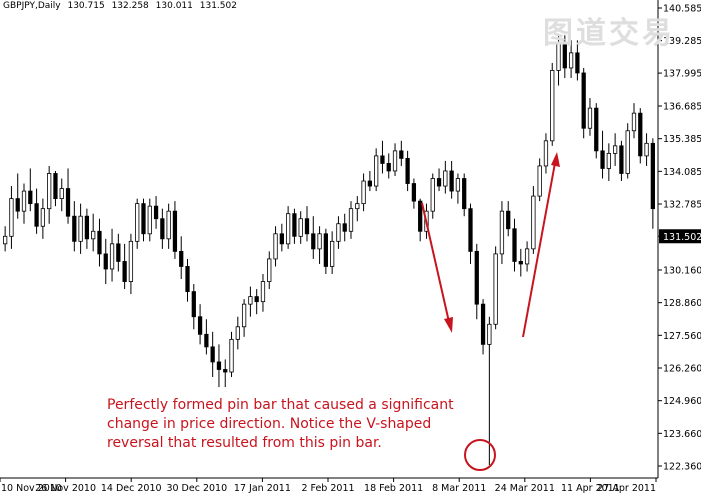  What do you see at coordinates (459, 488) in the screenshot?
I see `x-tick-label: 8 Mar 2011` at bounding box center [459, 488].